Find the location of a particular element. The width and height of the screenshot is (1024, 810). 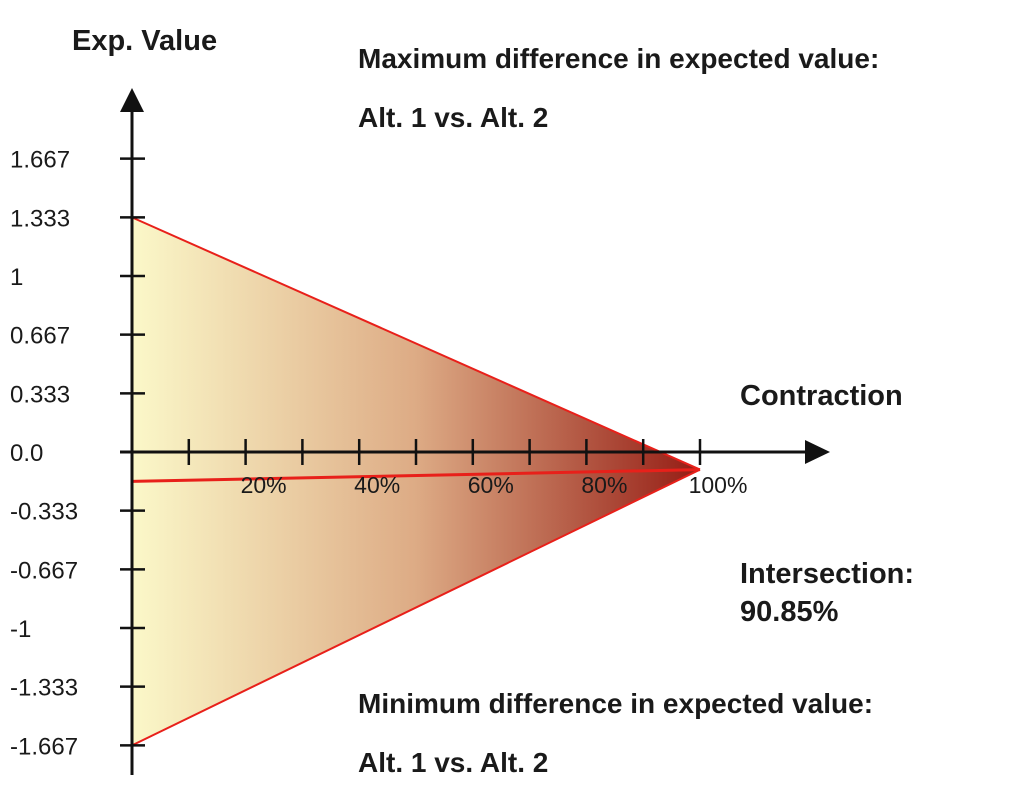

y-tick-label: 1 is located at coordinates (16, 277).